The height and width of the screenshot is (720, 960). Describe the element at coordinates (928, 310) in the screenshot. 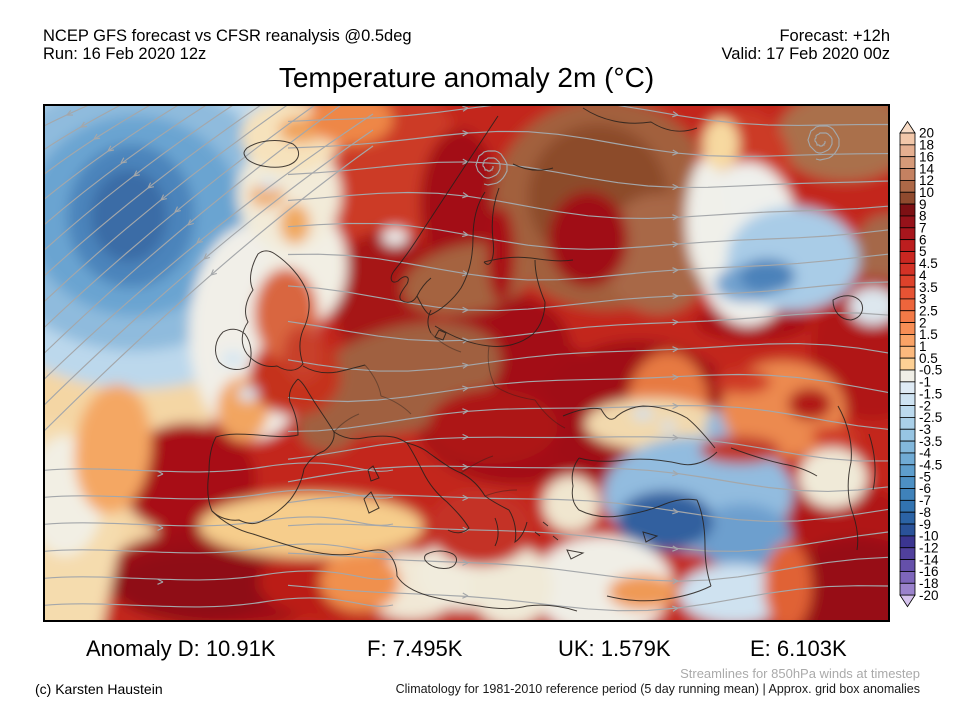

I see `svg-text: 2.5` at that location.